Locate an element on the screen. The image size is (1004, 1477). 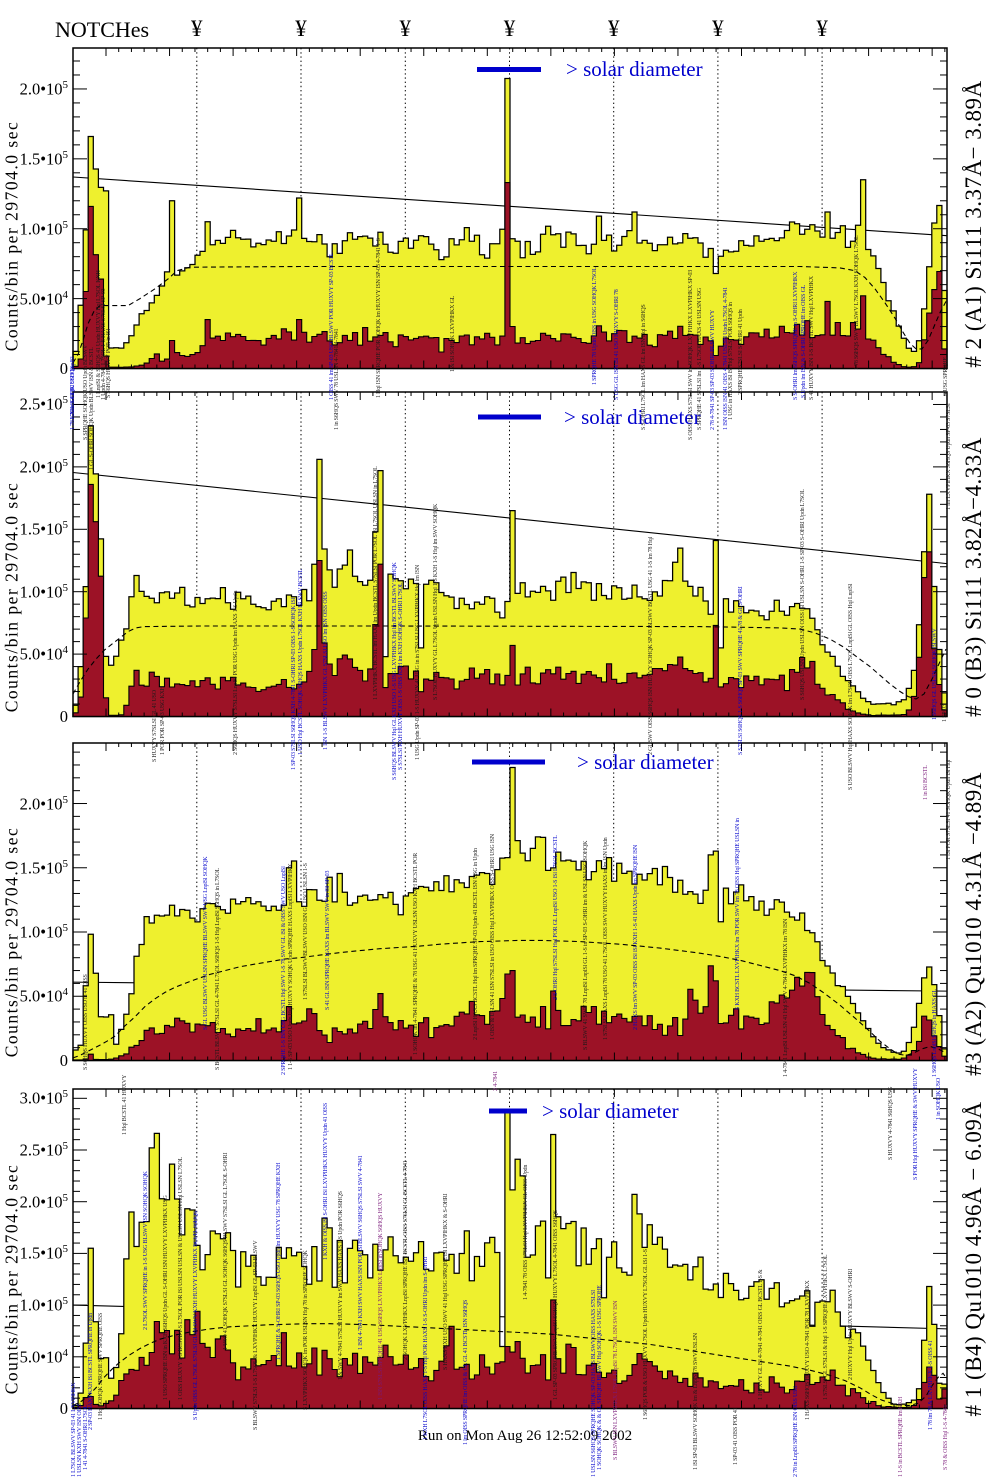
panel-right-label-4: # 1 (B4) Qu1010 4.96Å − 6.09Å is located at coordinates (973, 1259).